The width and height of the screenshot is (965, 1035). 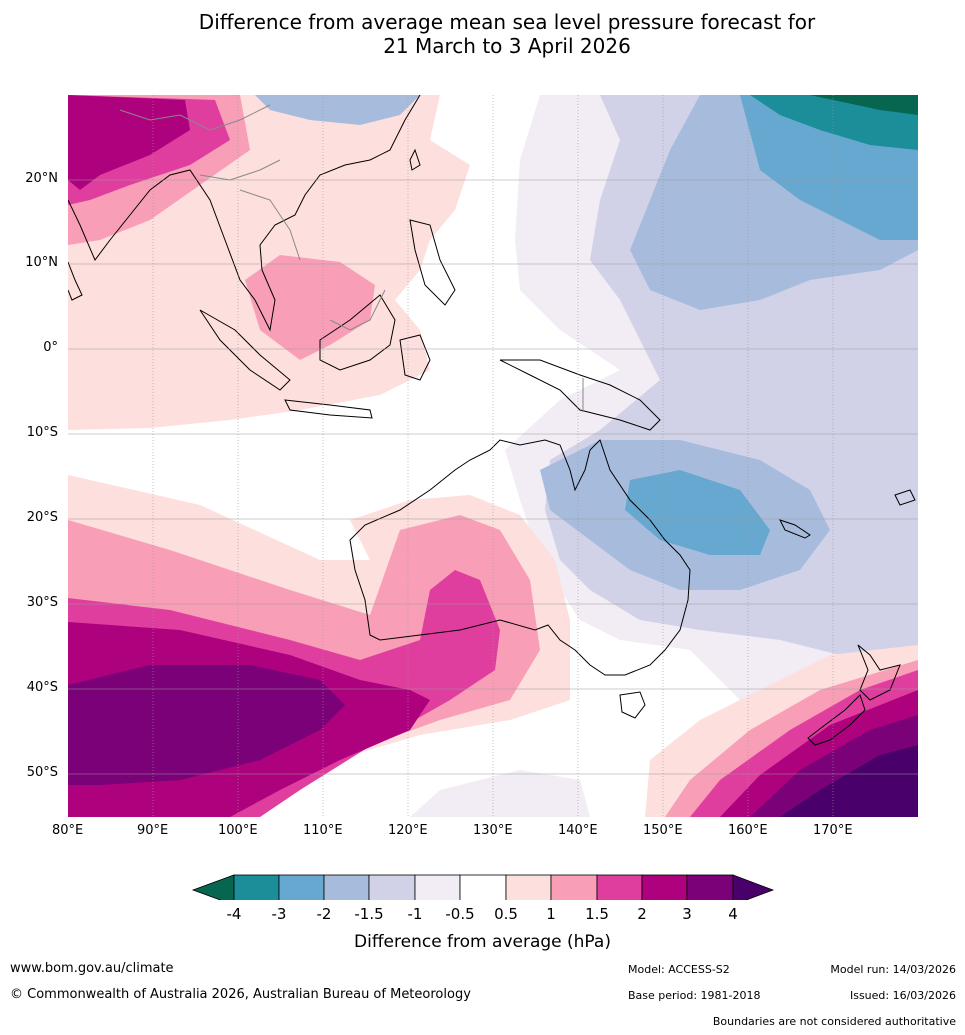 I want to click on java-coastline, so click(x=328, y=409).